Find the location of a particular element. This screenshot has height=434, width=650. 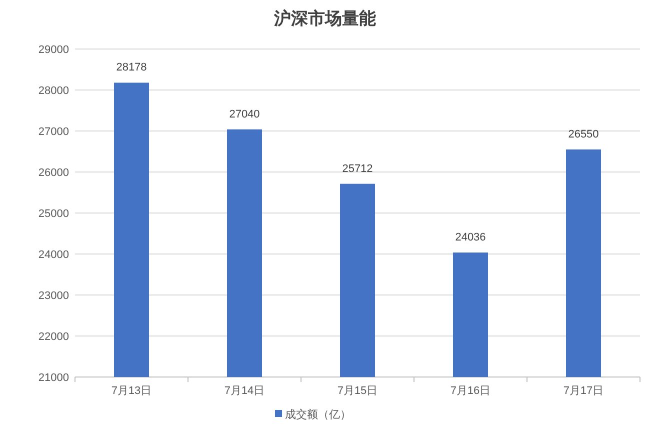

legend-label: 成交额（亿） is located at coordinates (318, 414).